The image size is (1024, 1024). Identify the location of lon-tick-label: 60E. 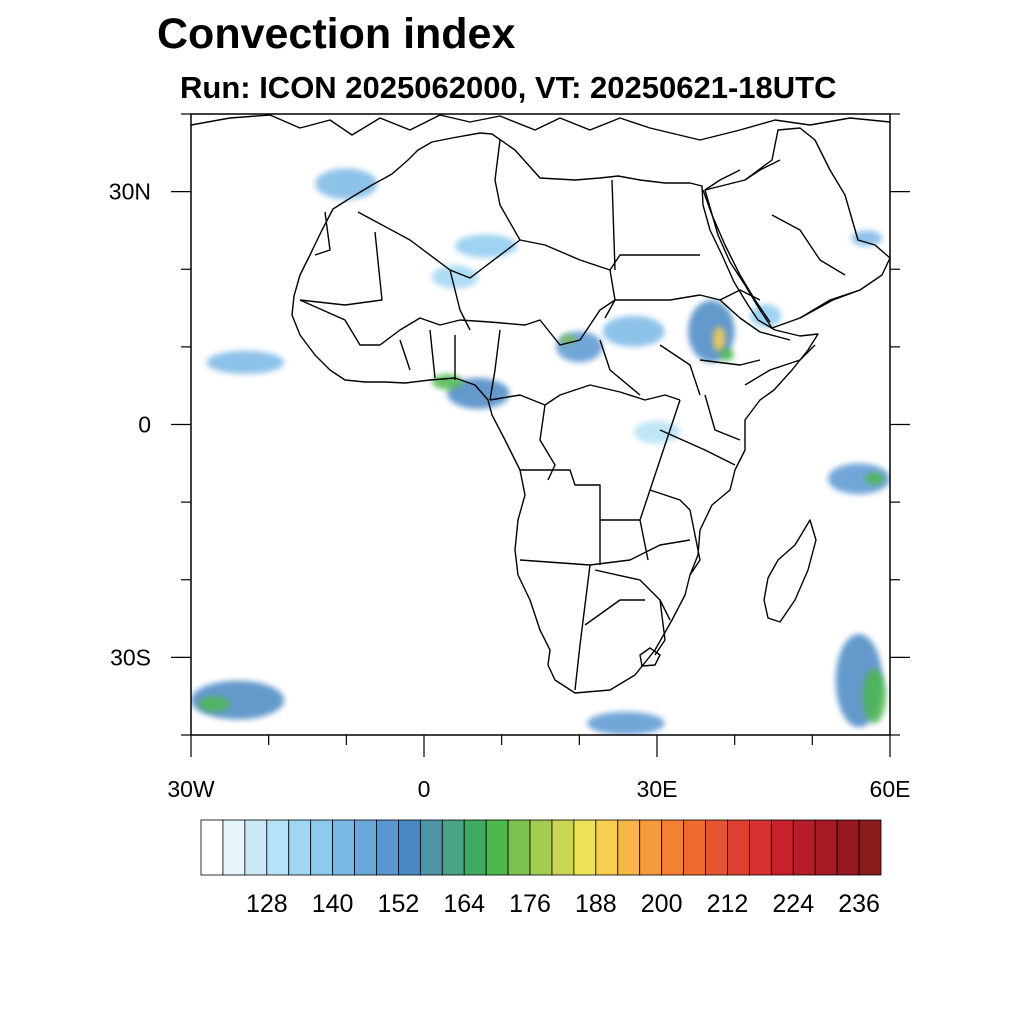
(890, 789).